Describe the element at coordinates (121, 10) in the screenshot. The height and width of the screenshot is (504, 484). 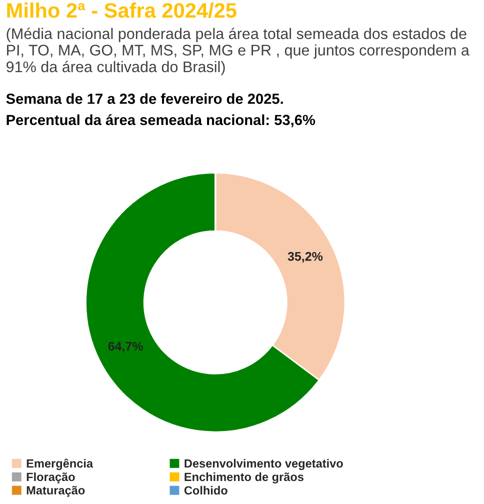
I see `chart-title: Milho 2ª - Safra 2024/25` at that location.